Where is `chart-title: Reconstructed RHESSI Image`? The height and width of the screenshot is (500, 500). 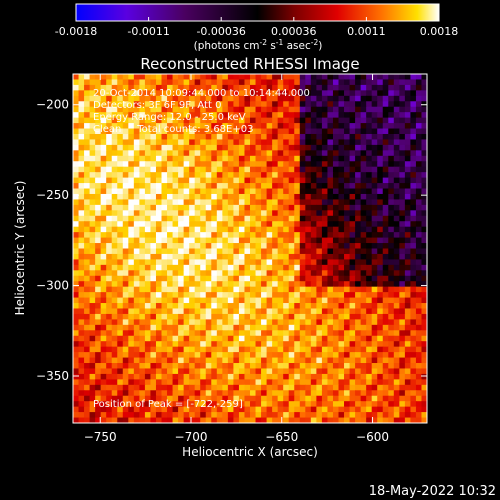 chart-title: Reconstructed RHESSI Image is located at coordinates (249, 64).